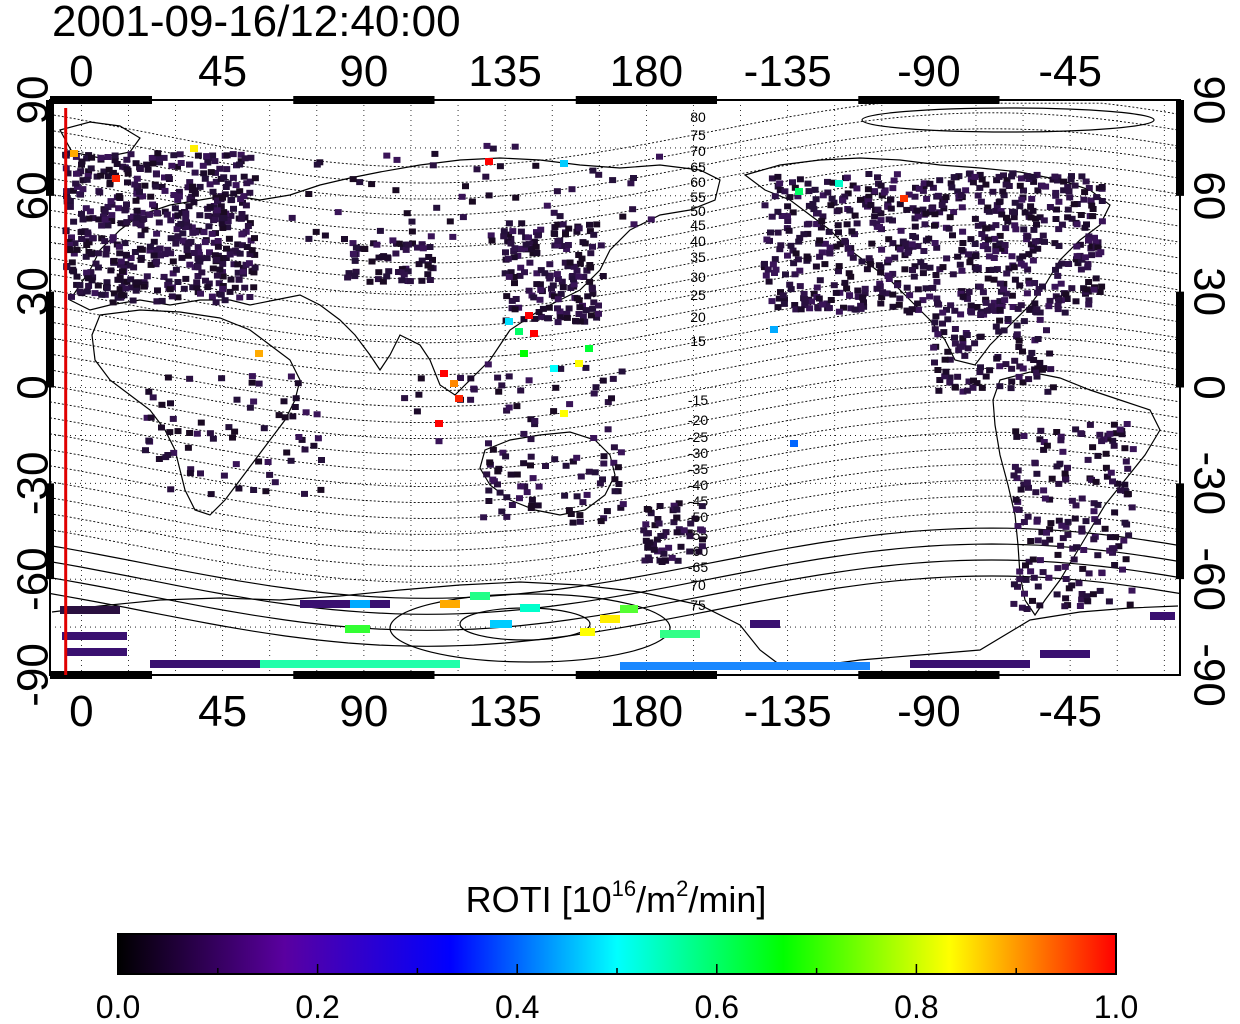 The height and width of the screenshot is (1024, 1240). Describe the element at coordinates (698, 135) in the screenshot. I see `contour-label: 75` at that location.